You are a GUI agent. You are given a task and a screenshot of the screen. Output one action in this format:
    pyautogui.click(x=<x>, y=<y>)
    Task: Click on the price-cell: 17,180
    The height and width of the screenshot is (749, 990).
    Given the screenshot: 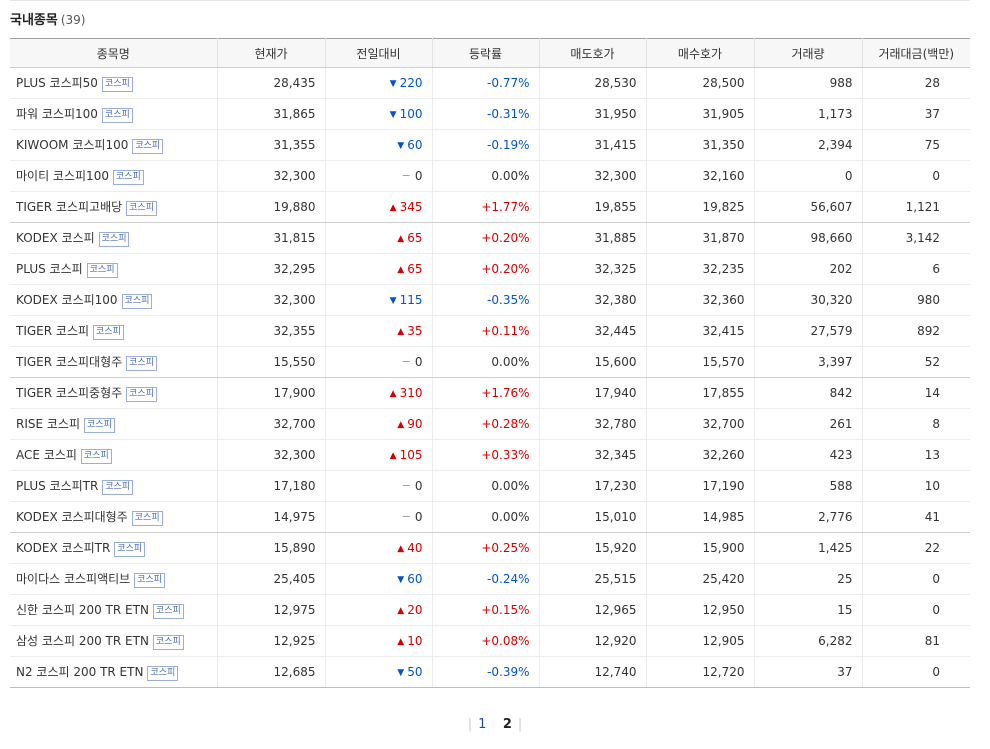 What is the action you would take?
    pyautogui.click(x=271, y=486)
    